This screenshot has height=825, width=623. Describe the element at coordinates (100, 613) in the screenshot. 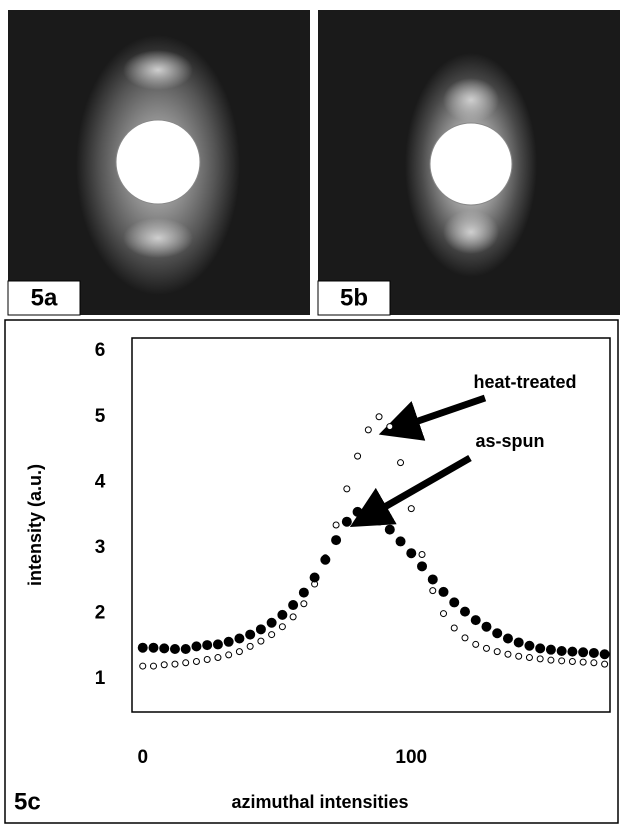

I see `y-tick-label: 2` at that location.